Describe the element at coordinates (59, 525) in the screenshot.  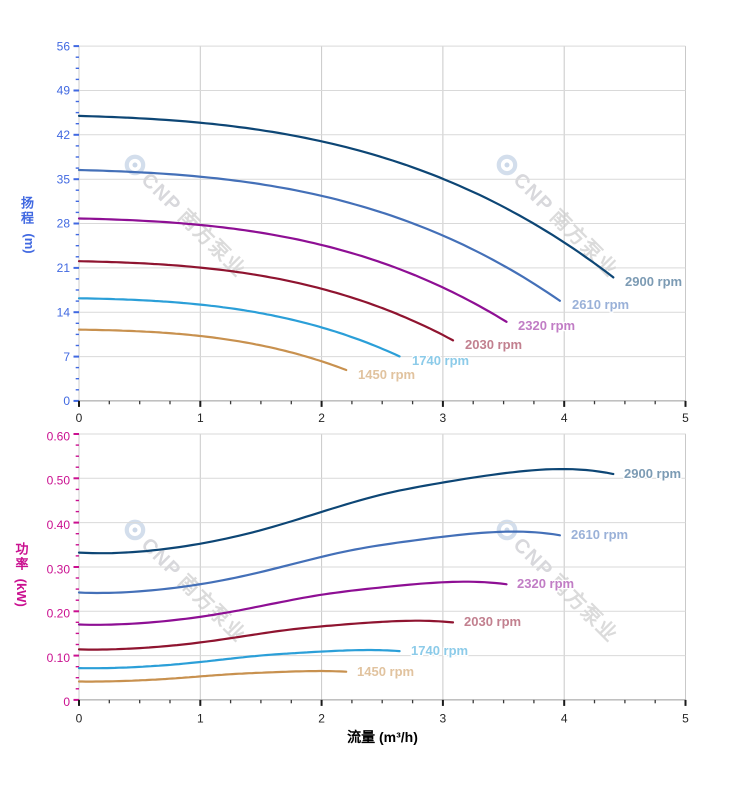
I see `svg-text: 0.40` at that location.